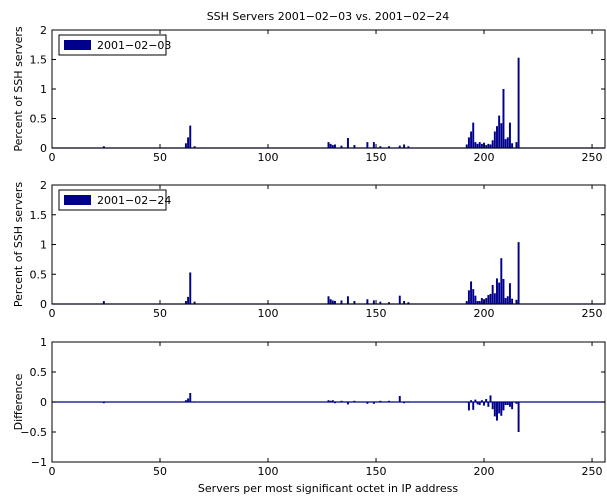 This screenshot has height=496, width=607. Describe the element at coordinates (39, 462) in the screenshot. I see `y-tick-label: −1` at that location.